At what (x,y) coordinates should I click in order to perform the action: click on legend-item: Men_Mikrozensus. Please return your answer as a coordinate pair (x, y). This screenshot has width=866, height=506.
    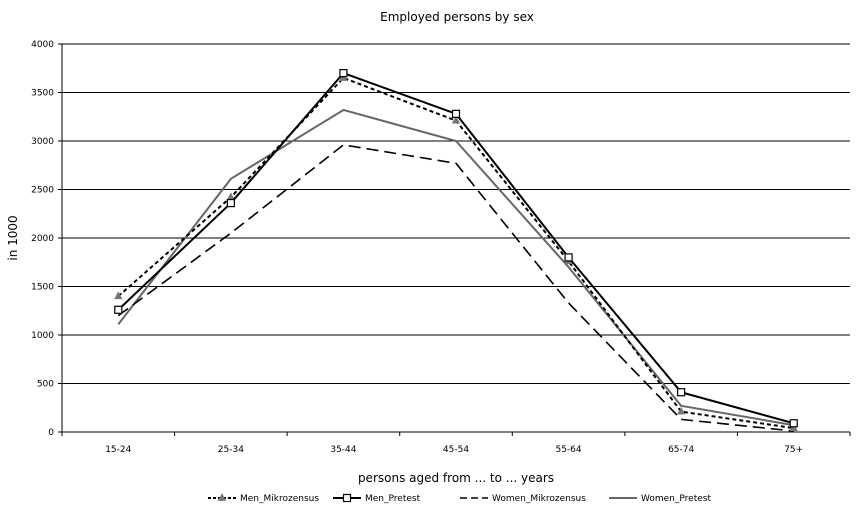
    Looking at the image, I should click on (263, 498).